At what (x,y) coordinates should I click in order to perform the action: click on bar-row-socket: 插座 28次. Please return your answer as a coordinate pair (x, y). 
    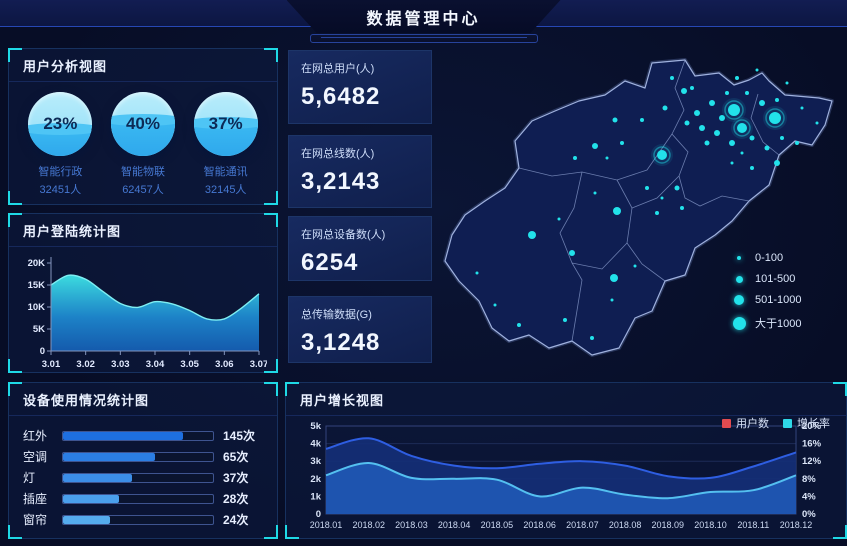
    Looking at the image, I should click on (143, 498).